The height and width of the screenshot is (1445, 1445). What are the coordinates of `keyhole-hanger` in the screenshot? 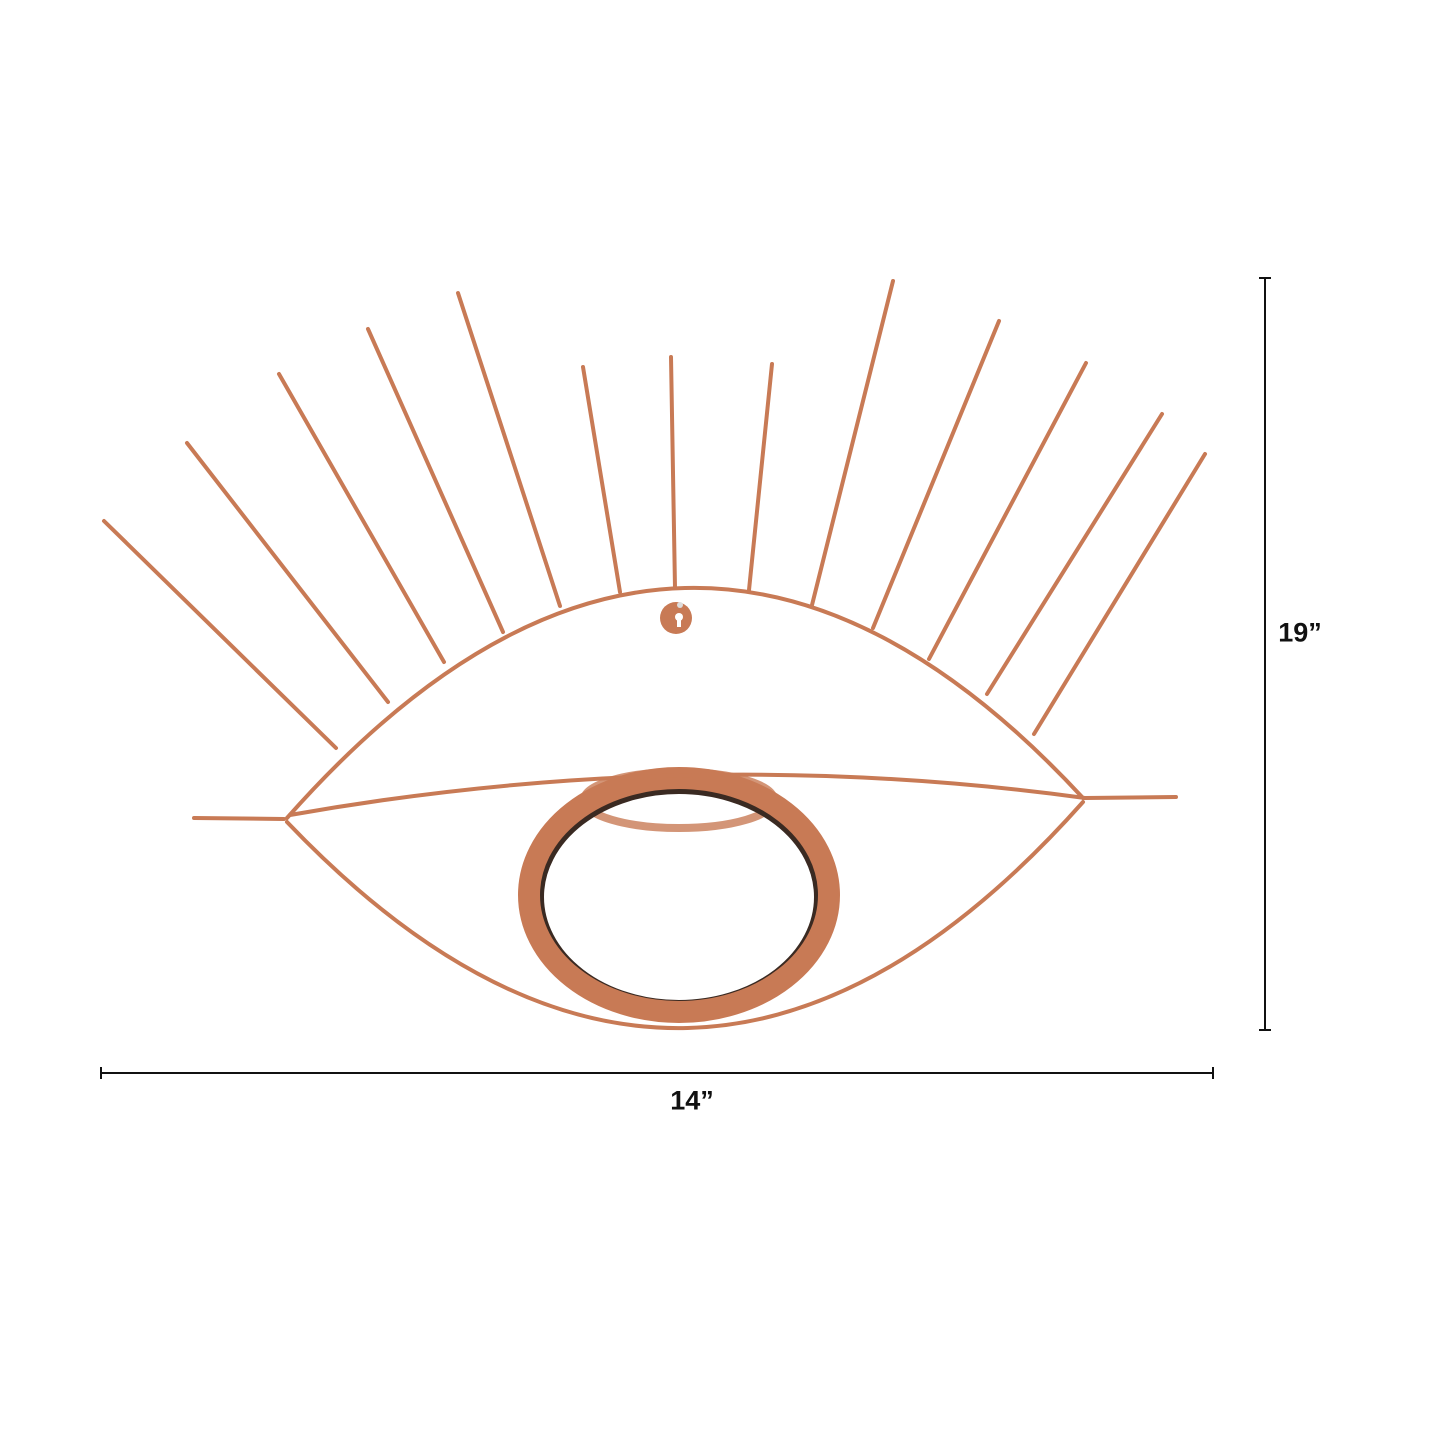 It's located at (676, 618).